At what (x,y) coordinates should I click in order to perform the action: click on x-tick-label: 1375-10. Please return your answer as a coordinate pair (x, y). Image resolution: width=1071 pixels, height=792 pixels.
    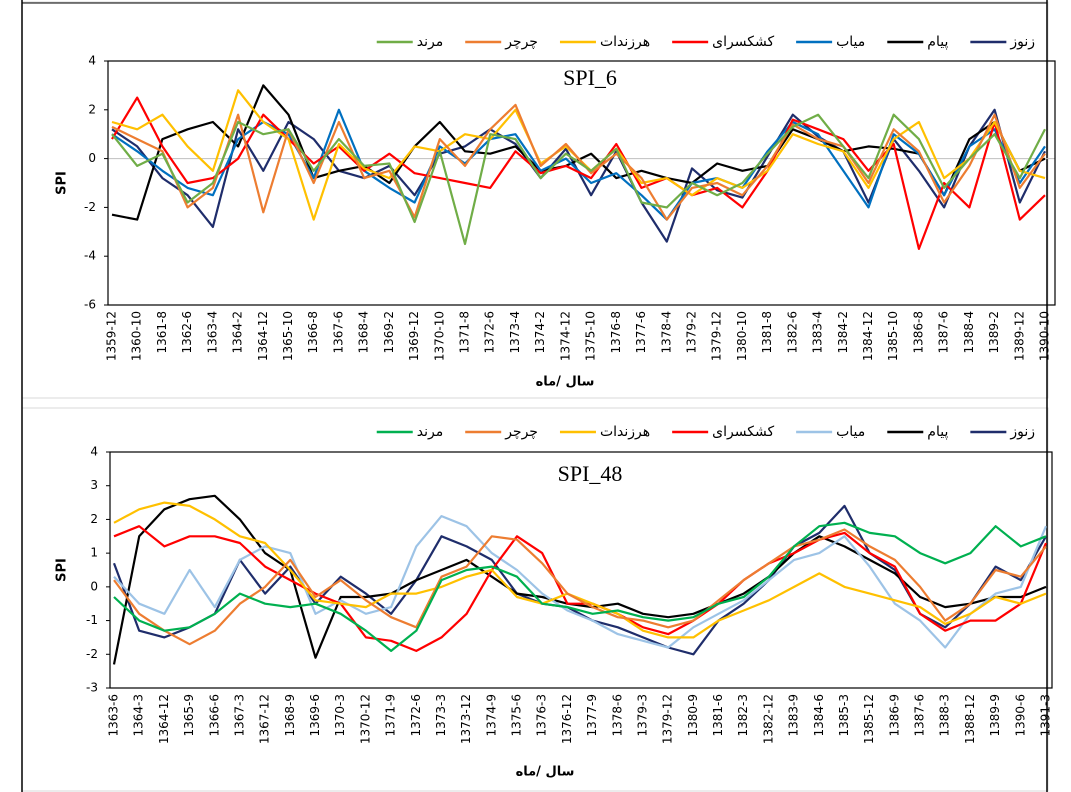
    Looking at the image, I should click on (591, 336).